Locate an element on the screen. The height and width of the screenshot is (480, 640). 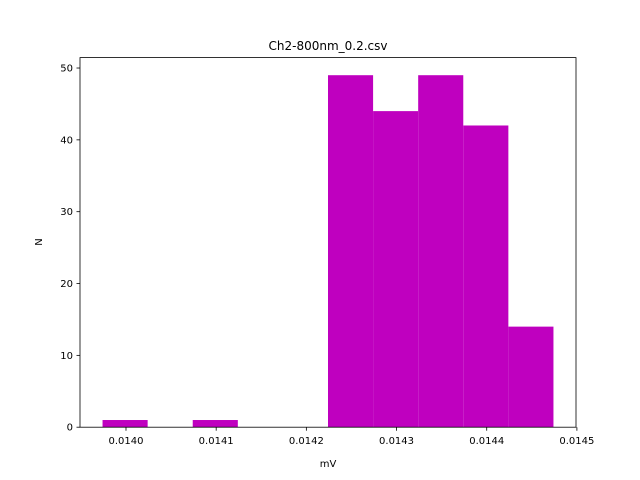
chart-title: Ch2-800nm_0.2.csv is located at coordinates (328, 46).